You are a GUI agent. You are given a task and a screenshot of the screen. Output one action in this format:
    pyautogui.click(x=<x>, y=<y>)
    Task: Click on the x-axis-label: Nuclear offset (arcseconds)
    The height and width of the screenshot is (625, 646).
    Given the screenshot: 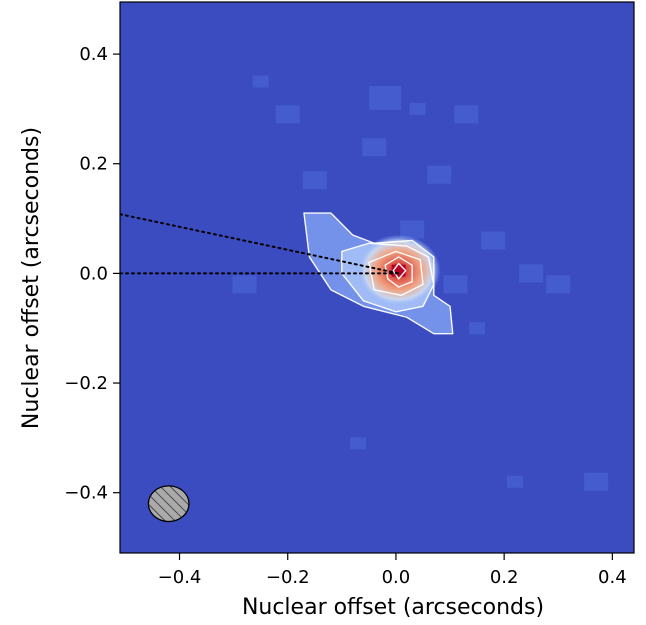 What is the action you would take?
    pyautogui.click(x=393, y=607)
    